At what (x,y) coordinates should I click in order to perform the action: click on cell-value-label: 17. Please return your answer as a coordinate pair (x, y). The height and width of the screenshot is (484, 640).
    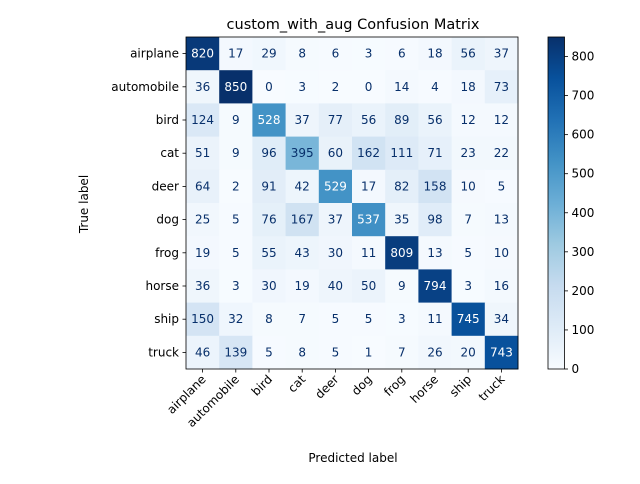
    Looking at the image, I should click on (235, 54).